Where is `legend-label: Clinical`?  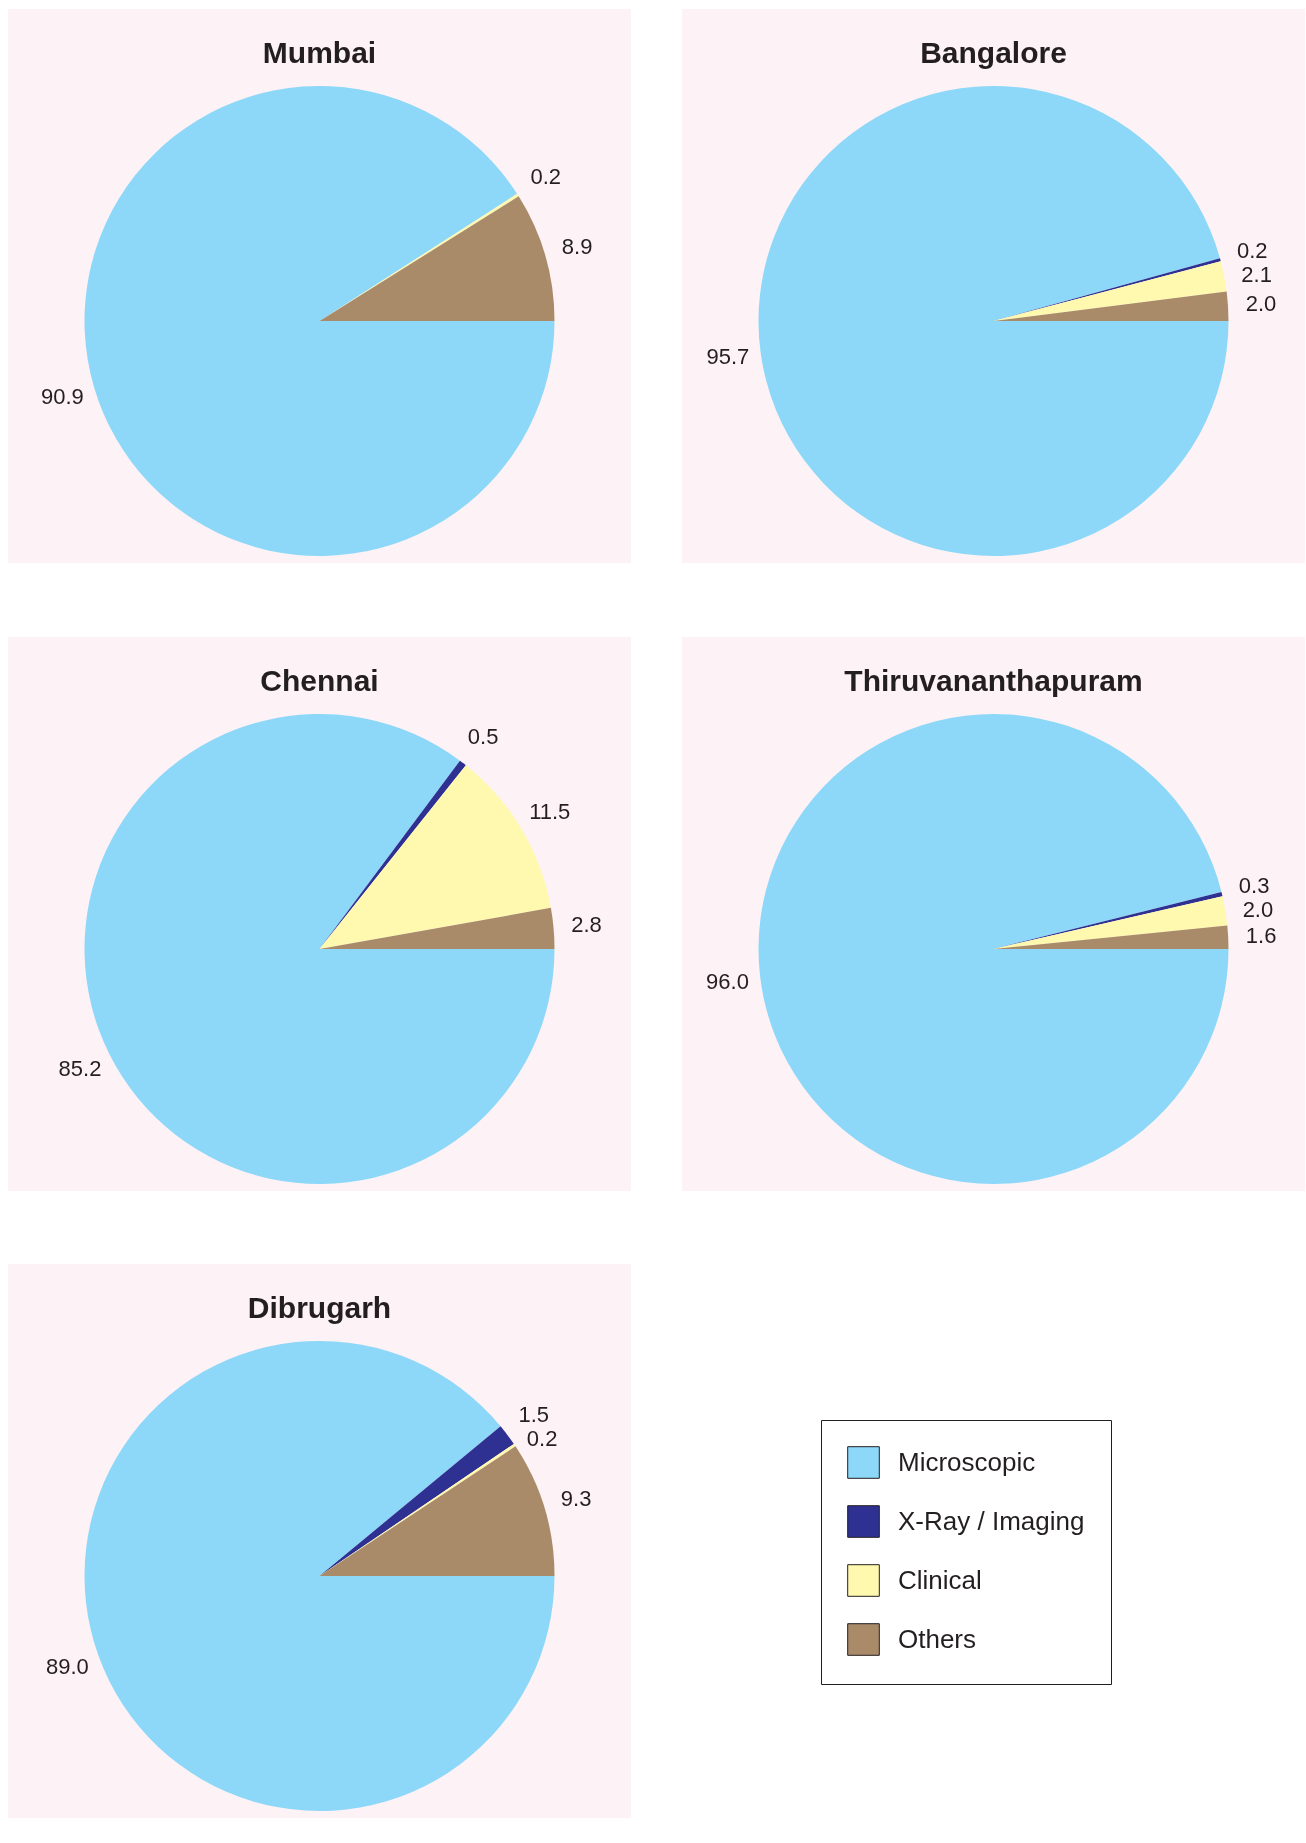
legend-label: Clinical is located at coordinates (940, 1579).